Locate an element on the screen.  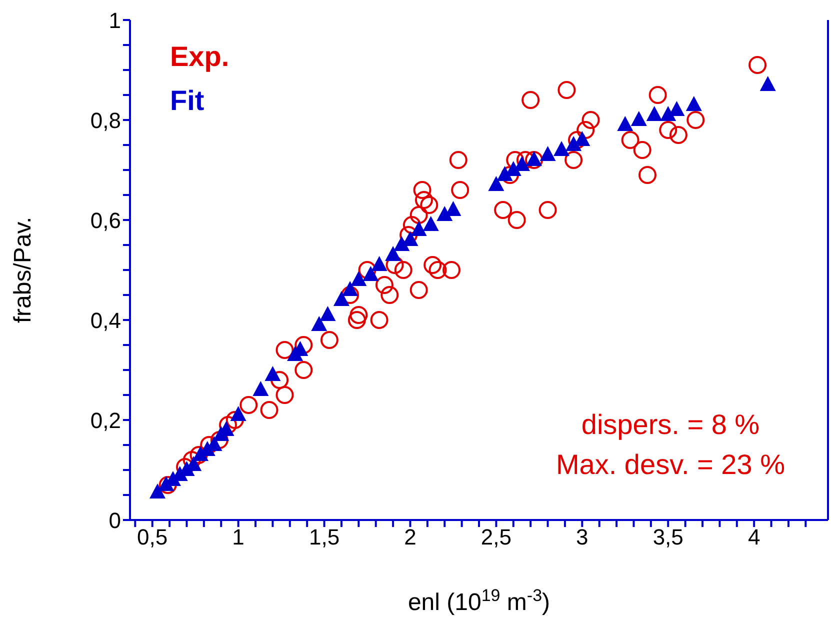
x-tick-label: 3,5 is located at coordinates (668, 537).